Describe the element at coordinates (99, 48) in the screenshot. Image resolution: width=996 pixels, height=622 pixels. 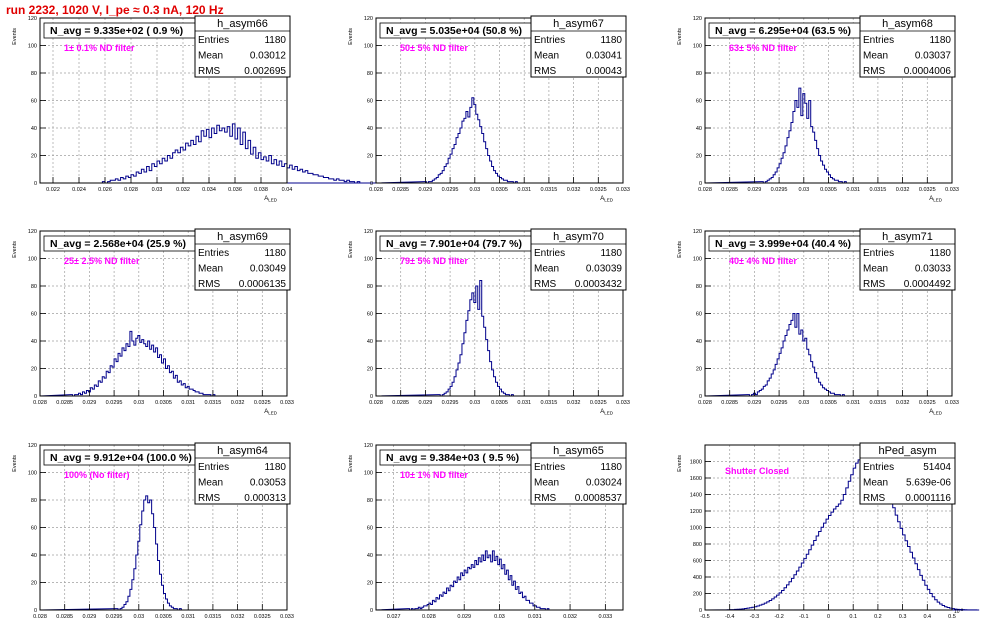
I see `filter-label: 1± 0.1% ND filter` at that location.